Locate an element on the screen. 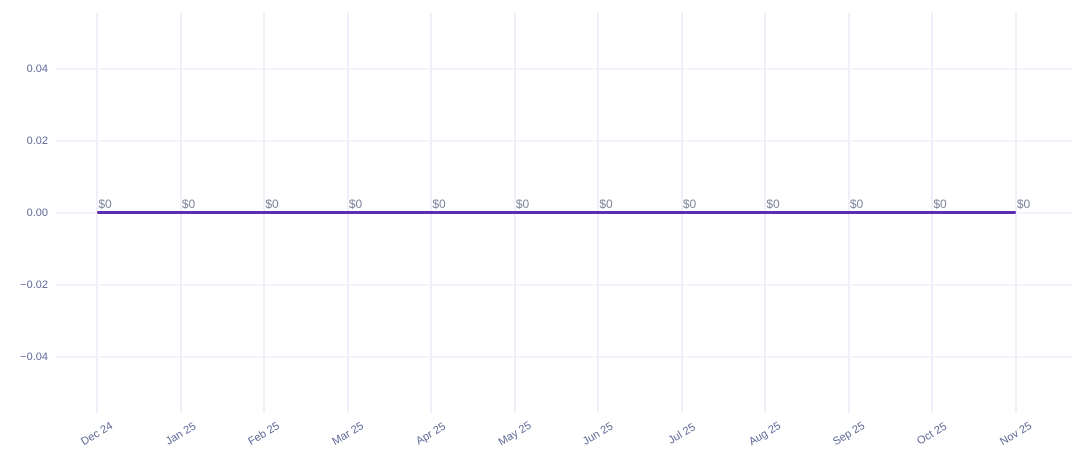 The height and width of the screenshot is (465, 1073). x-tick-label: Sep 25 is located at coordinates (848, 434).